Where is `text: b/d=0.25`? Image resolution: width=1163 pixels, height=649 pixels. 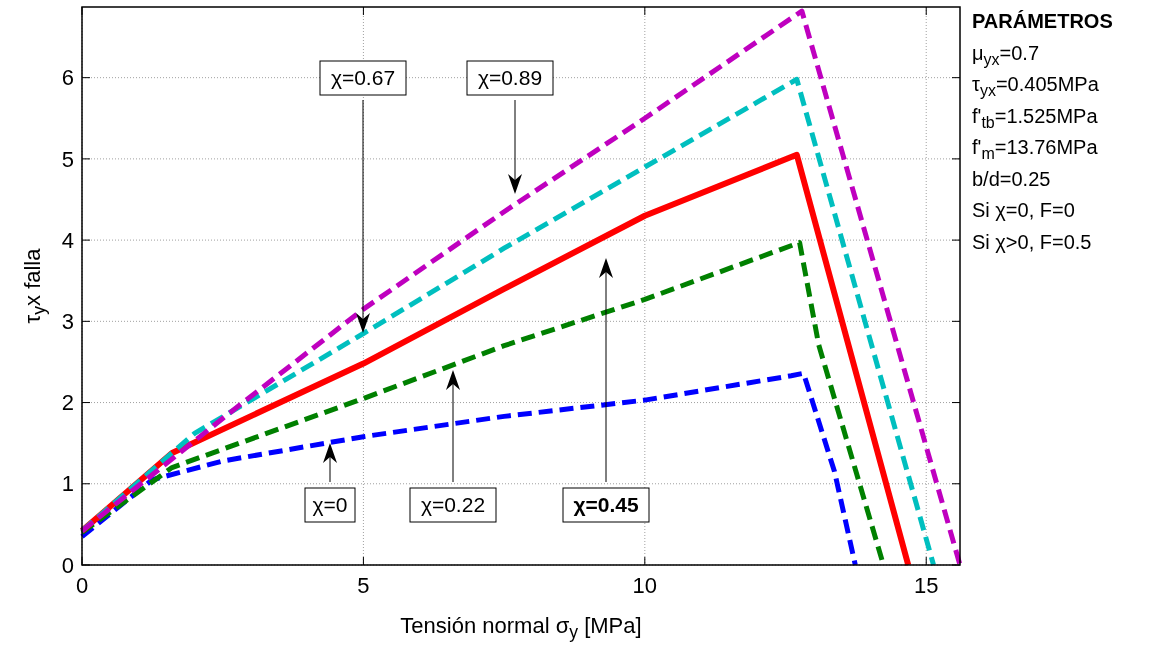
text: b/d=0.25 is located at coordinates (1011, 178).